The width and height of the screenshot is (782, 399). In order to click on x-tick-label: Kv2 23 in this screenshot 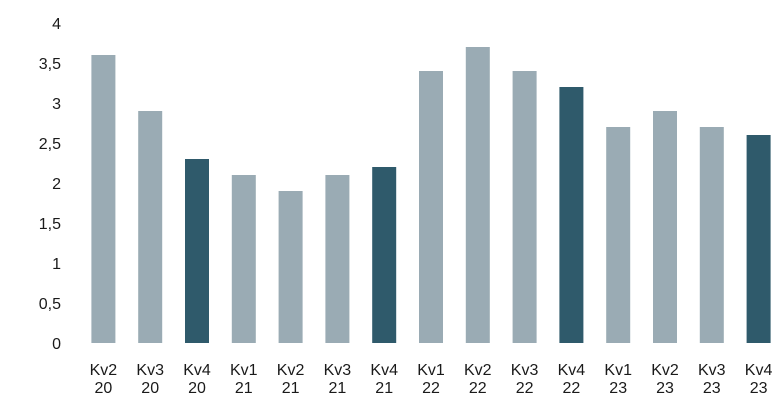, I will do `click(665, 379)`.